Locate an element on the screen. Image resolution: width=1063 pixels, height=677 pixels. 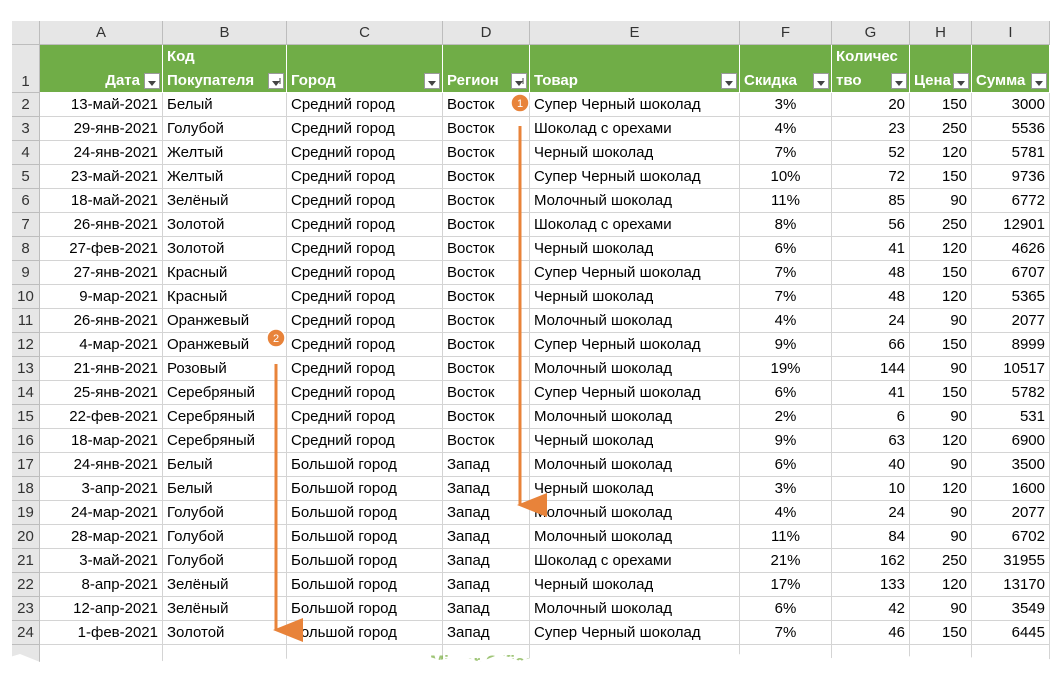
cell: Желтый is located at coordinates (225, 153).